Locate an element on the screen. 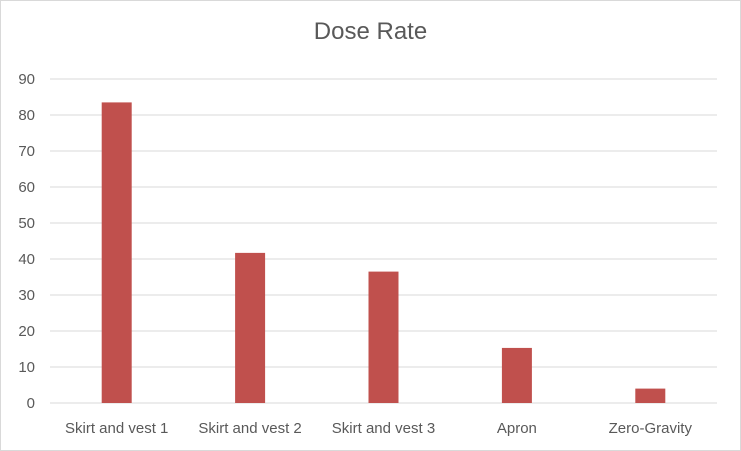 The image size is (741, 451). chart-title: Dose Rate is located at coordinates (370, 31).